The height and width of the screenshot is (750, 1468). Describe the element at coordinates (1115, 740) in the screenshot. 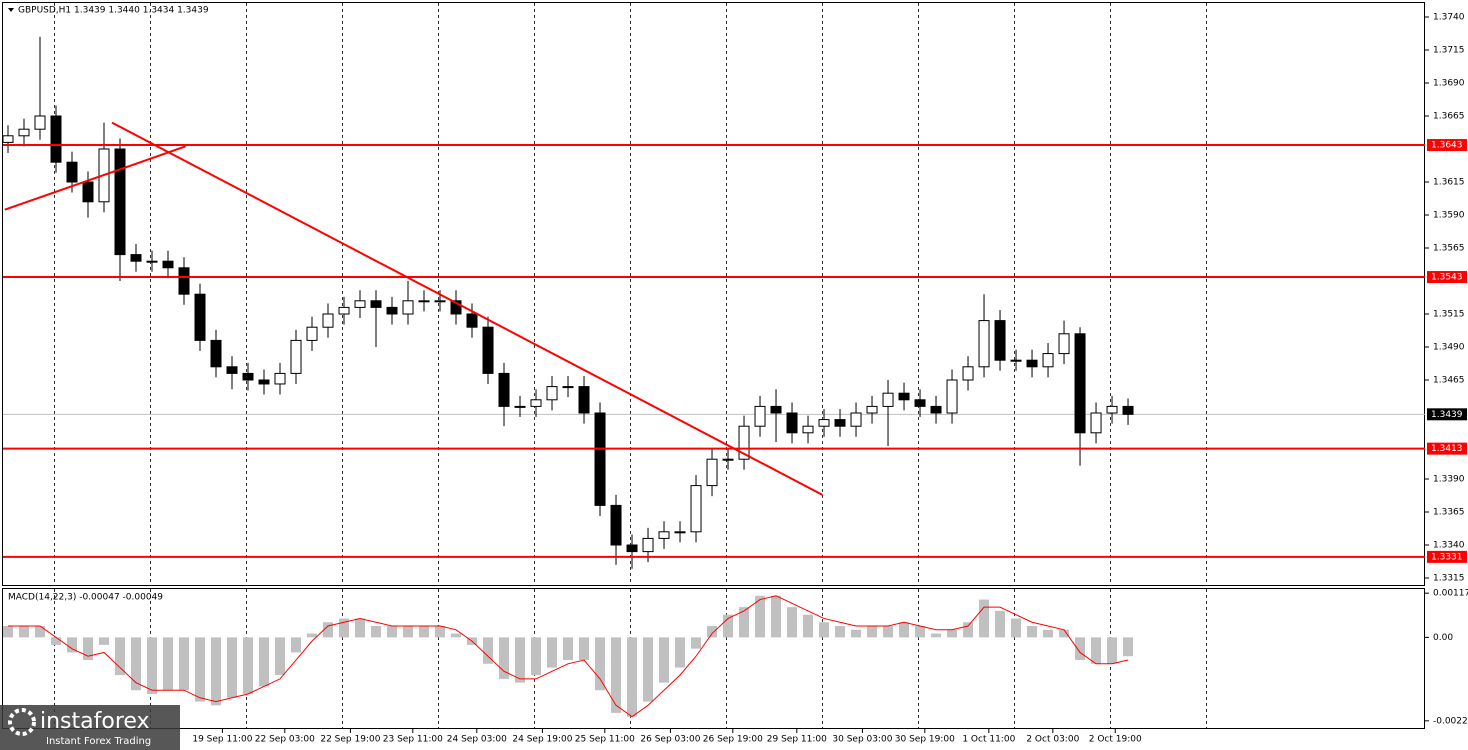

I see `x-tick-label: 2 Oct 19:00` at that location.